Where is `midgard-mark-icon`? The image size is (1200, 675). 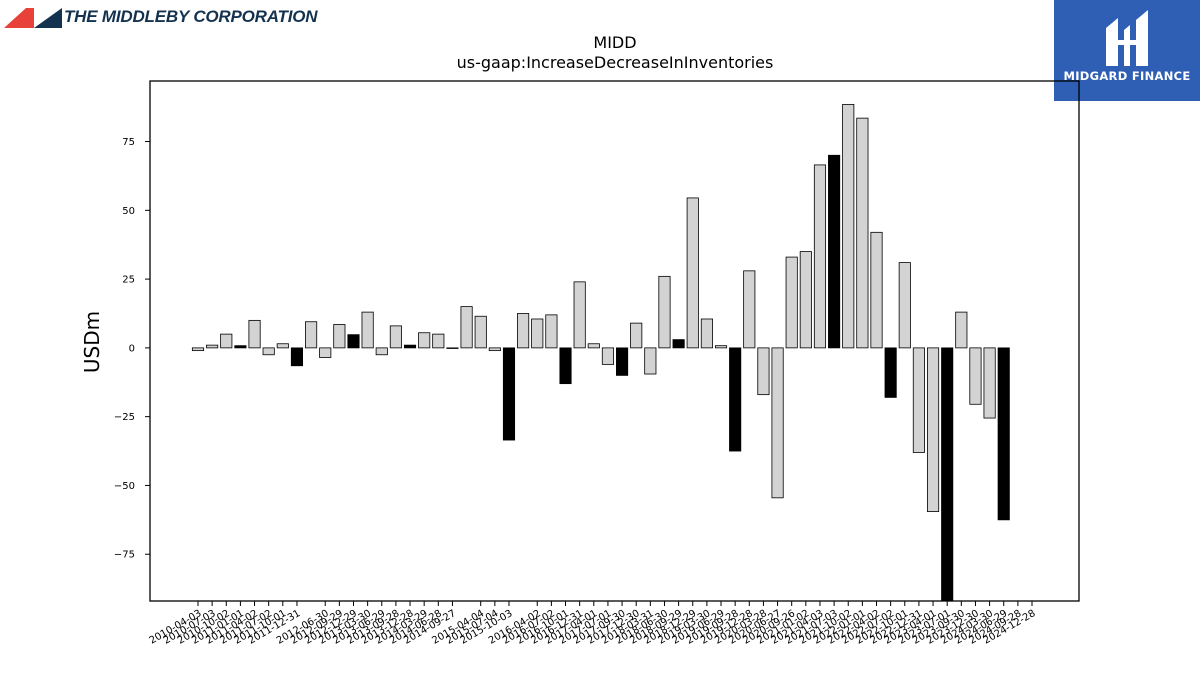
midgard-mark-icon is located at coordinates (1127, 38).